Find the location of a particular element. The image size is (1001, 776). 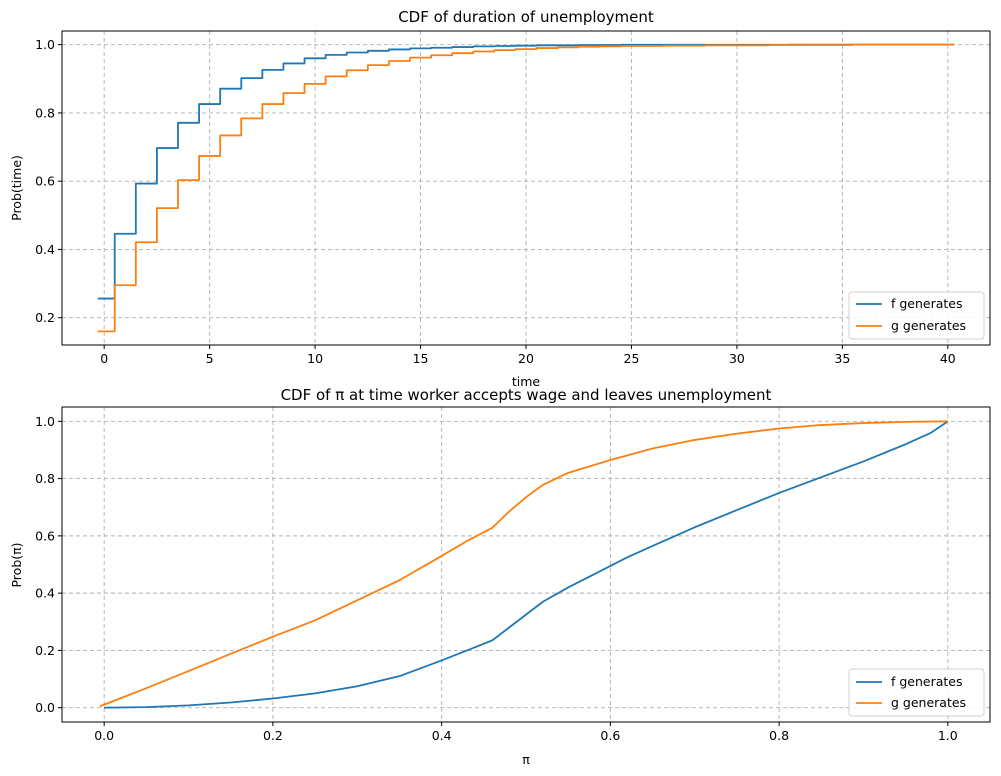

pi-chart-ylabel: Prob(π) is located at coordinates (16, 564).